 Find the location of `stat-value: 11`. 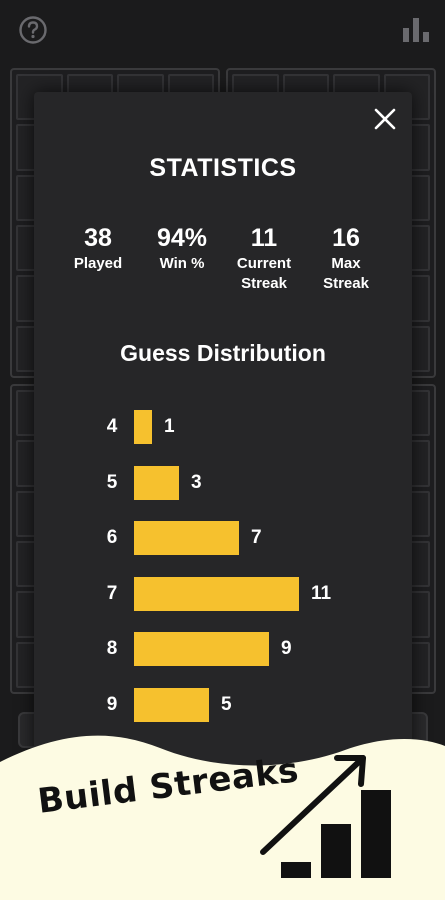

stat-value: 11 is located at coordinates (264, 238).